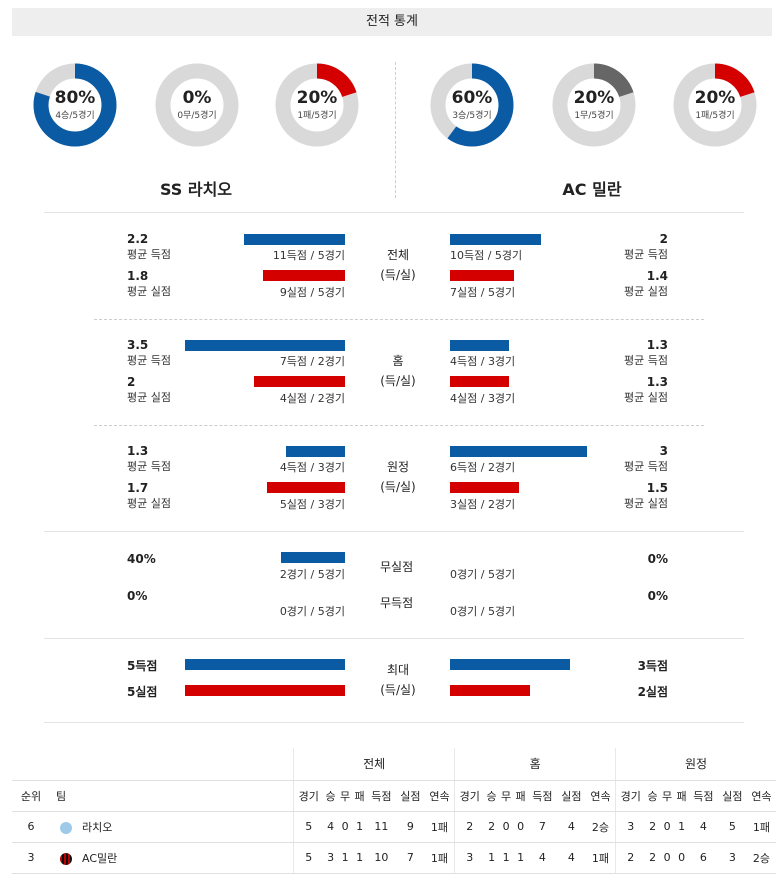 Image resolution: width=784 pixels, height=886 pixels. Describe the element at coordinates (398, 467) in the screenshot. I see `section-title-main: 원정` at that location.